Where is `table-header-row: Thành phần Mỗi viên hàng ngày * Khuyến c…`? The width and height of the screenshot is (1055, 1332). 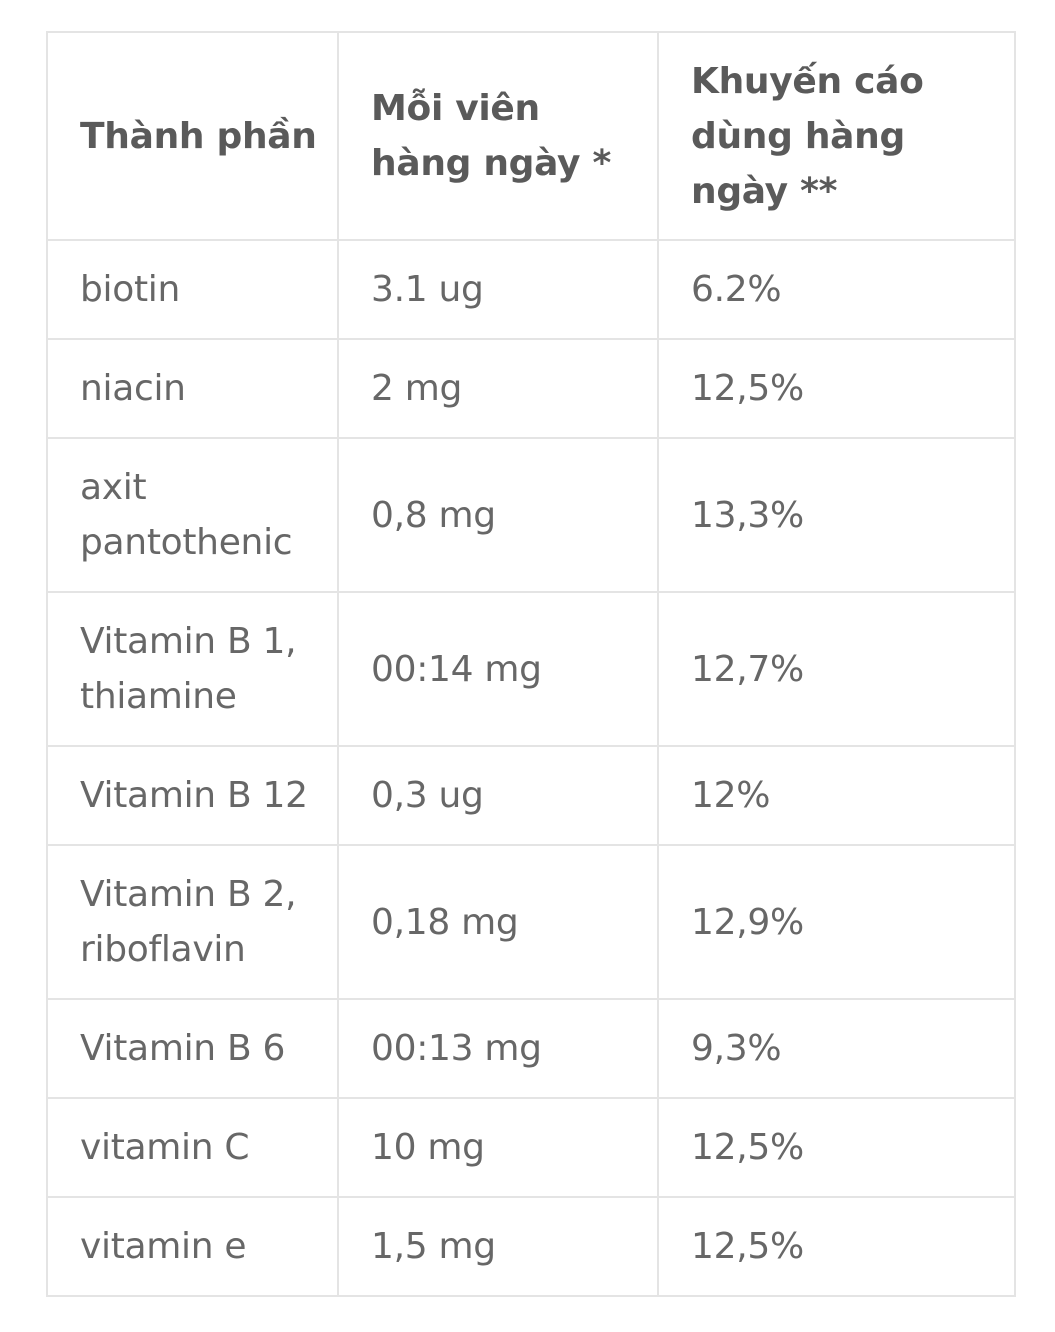 table-header-row: Thành phần Mỗi viên hàng ngày * Khuyến c… is located at coordinates (531, 136).